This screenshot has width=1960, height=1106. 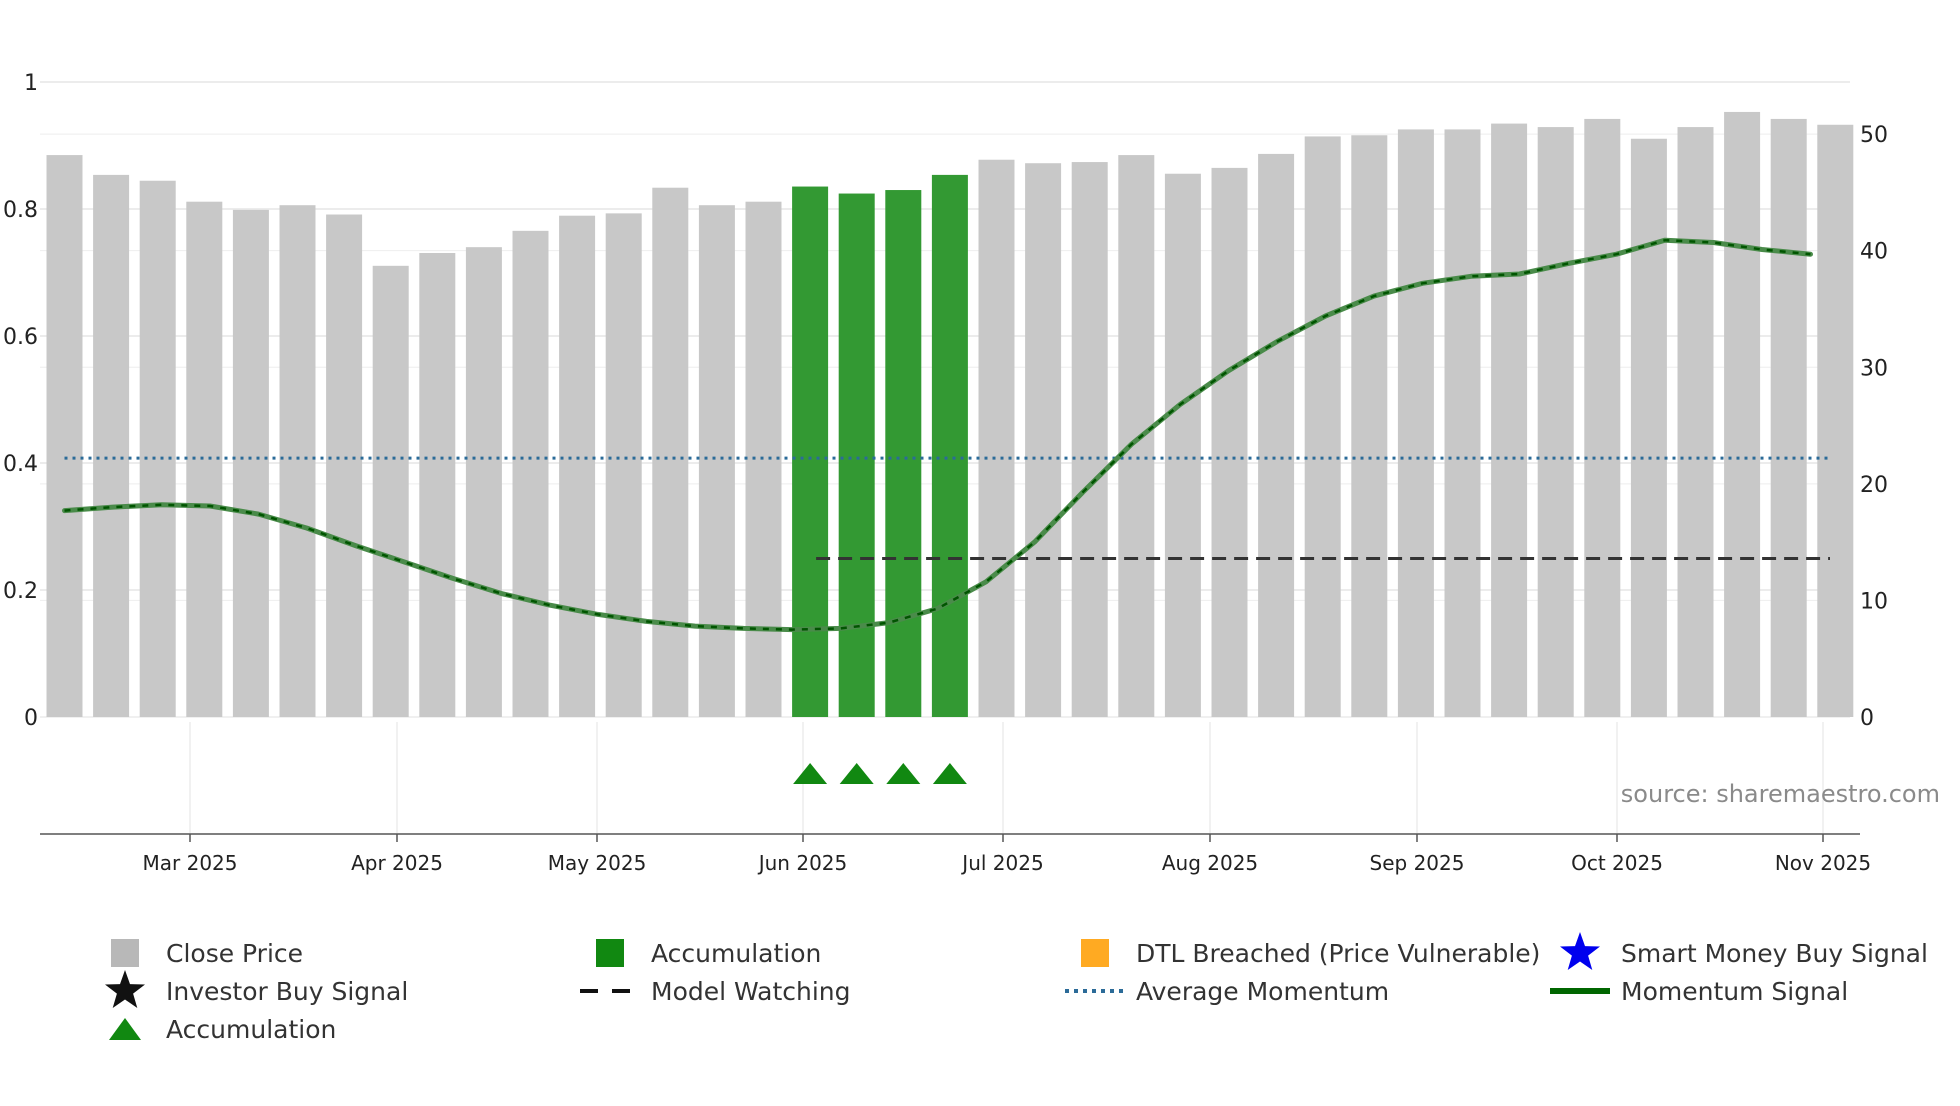 I want to click on right-tick-label-2: 20, so click(x=1874, y=485).